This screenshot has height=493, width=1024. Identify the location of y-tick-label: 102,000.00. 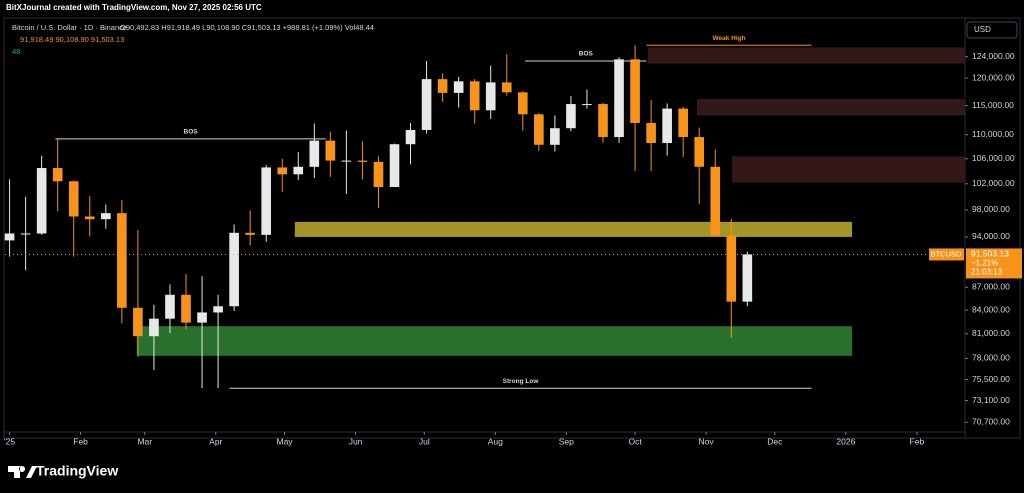
(993, 183).